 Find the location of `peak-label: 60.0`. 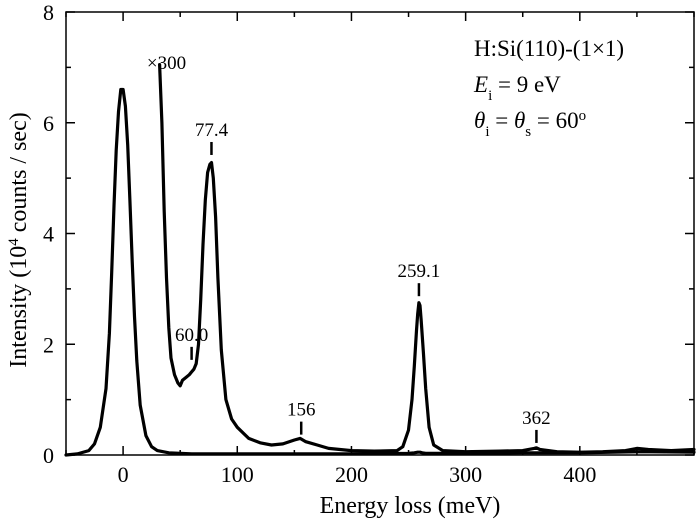

peak-label: 60.0 is located at coordinates (191, 335).